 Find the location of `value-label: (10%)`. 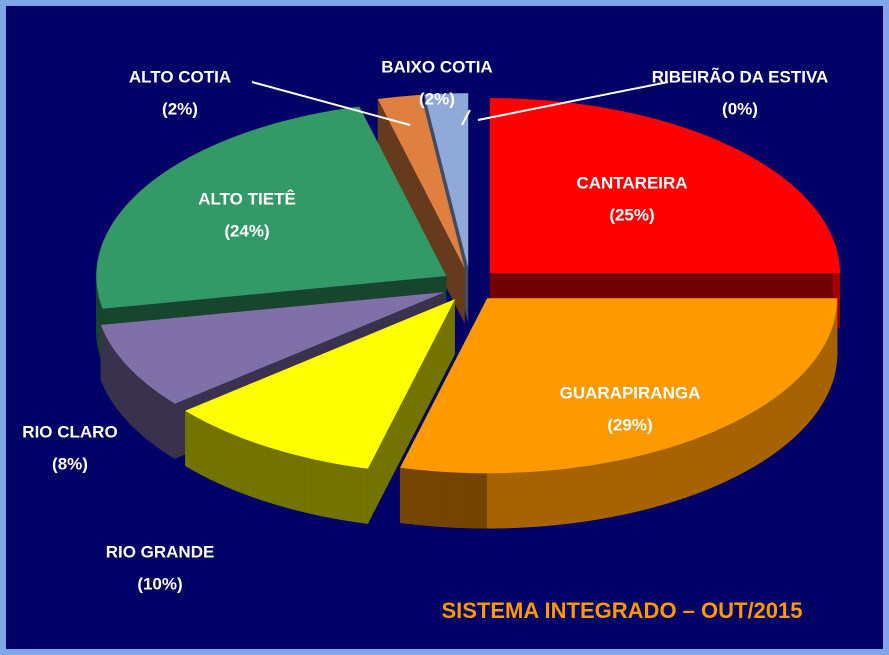

value-label: (10%) is located at coordinates (159, 583).